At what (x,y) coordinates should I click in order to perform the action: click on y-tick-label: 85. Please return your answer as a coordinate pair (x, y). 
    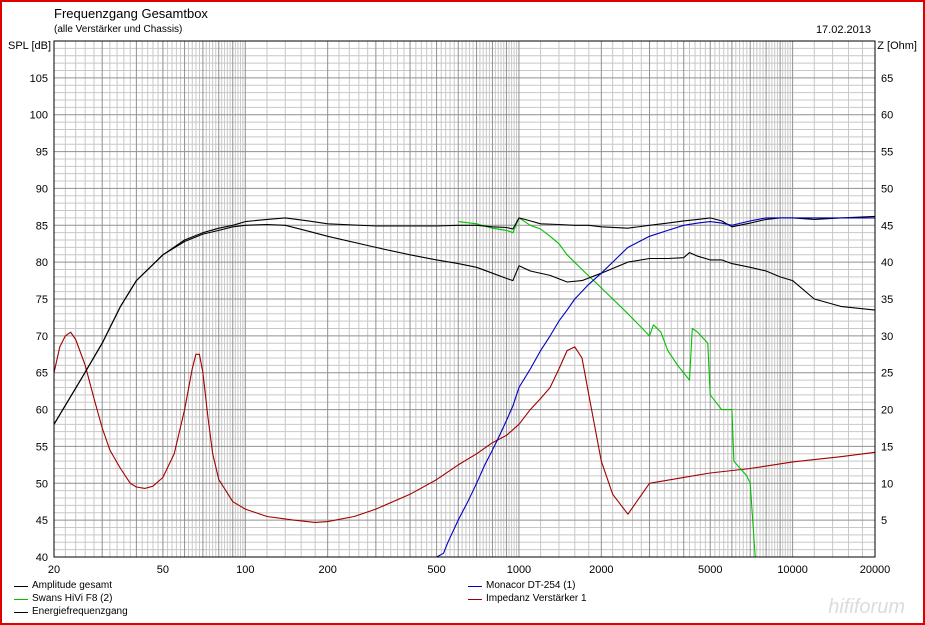
    Looking at the image, I should click on (42, 226).